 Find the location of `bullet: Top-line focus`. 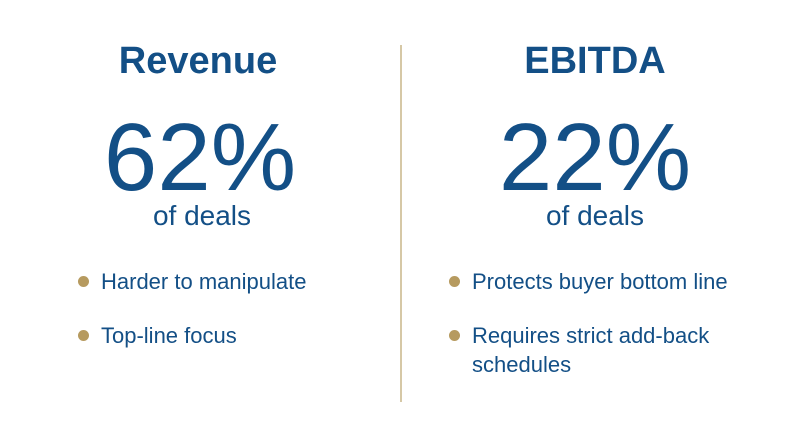

bullet: Top-line focus is located at coordinates (239, 335).